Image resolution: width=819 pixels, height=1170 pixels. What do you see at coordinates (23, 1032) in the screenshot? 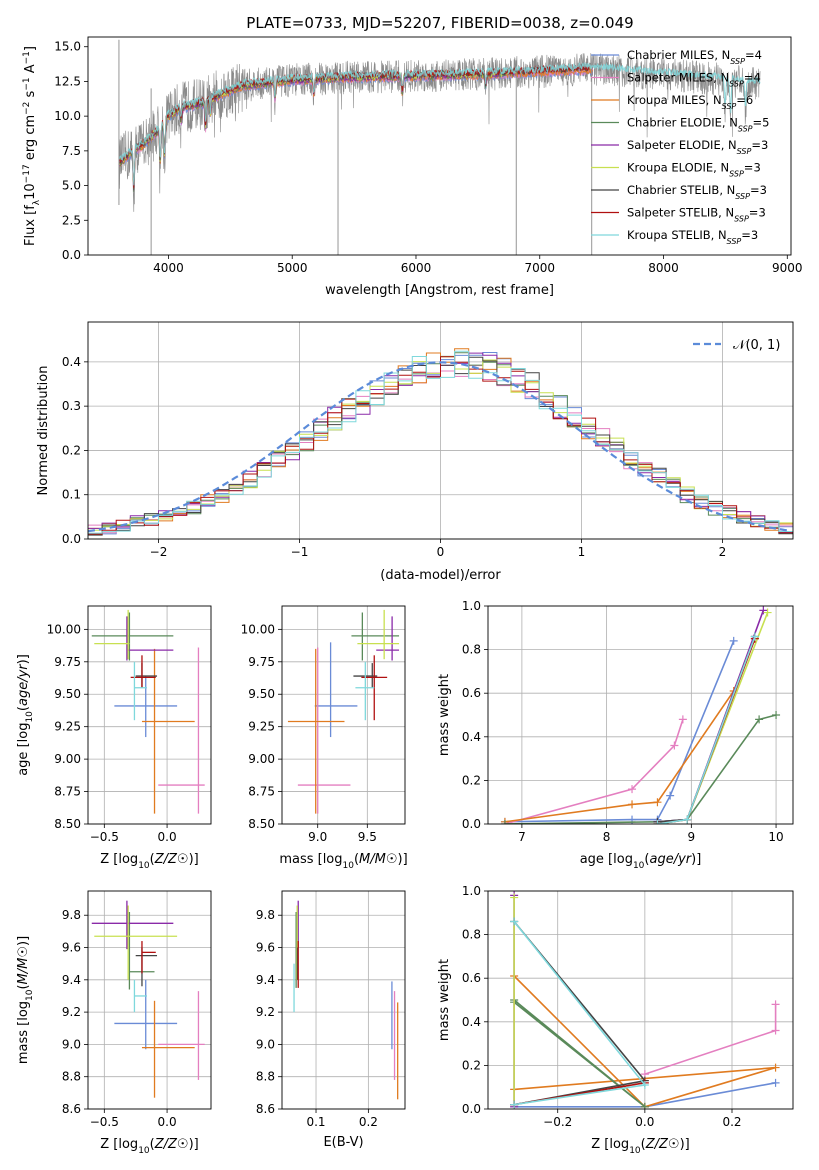
I see `label-part: mass [log` at bounding box center [23, 1032].